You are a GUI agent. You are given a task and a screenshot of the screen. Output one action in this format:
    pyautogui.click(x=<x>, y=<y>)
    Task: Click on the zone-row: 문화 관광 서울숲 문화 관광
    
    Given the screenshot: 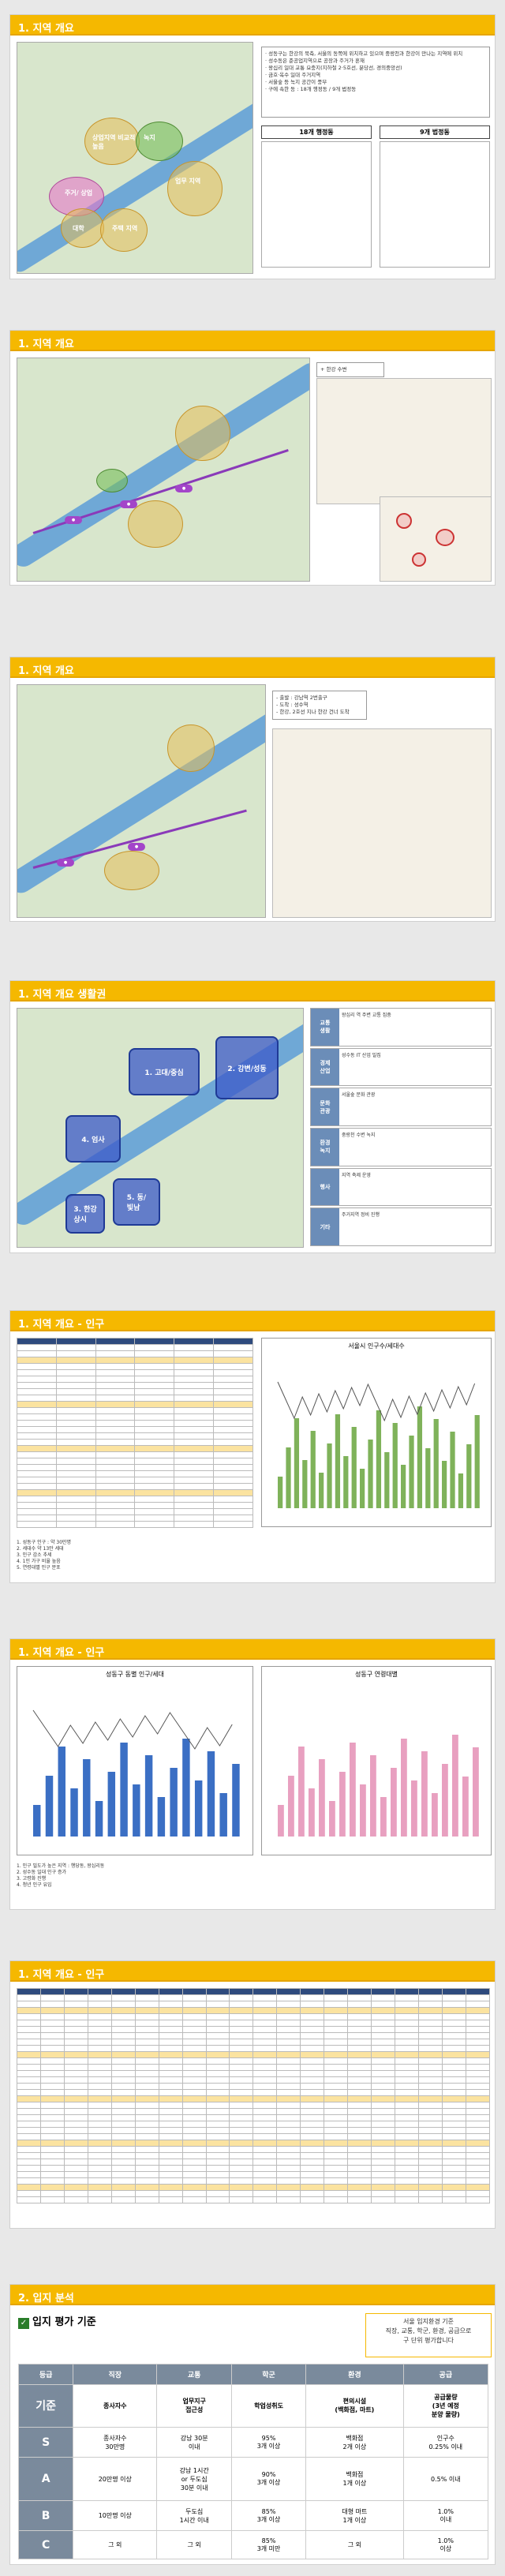 What is the action you would take?
    pyautogui.click(x=401, y=1107)
    